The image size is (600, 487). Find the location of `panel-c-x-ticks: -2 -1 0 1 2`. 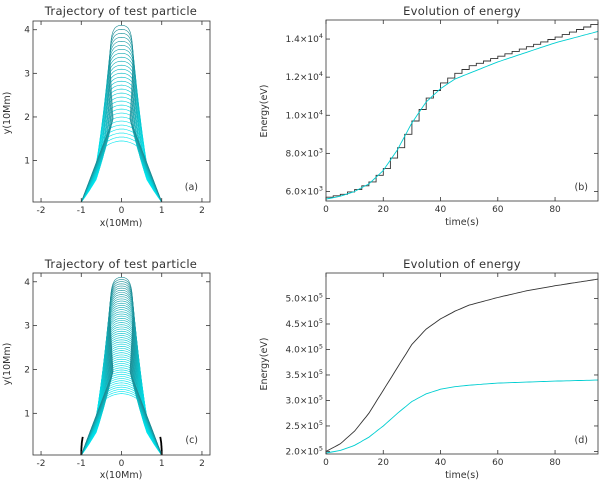

panel-c-x-ticks: -2 -1 0 1 2 is located at coordinates (121, 371).